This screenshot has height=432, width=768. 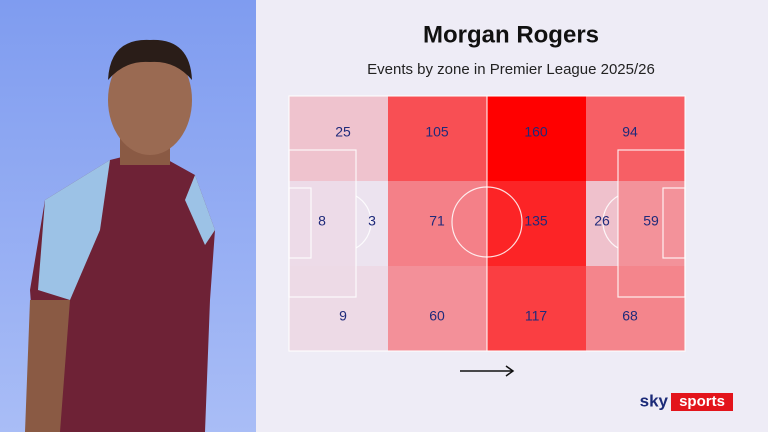 I want to click on zone-label: 25, so click(x=343, y=132).